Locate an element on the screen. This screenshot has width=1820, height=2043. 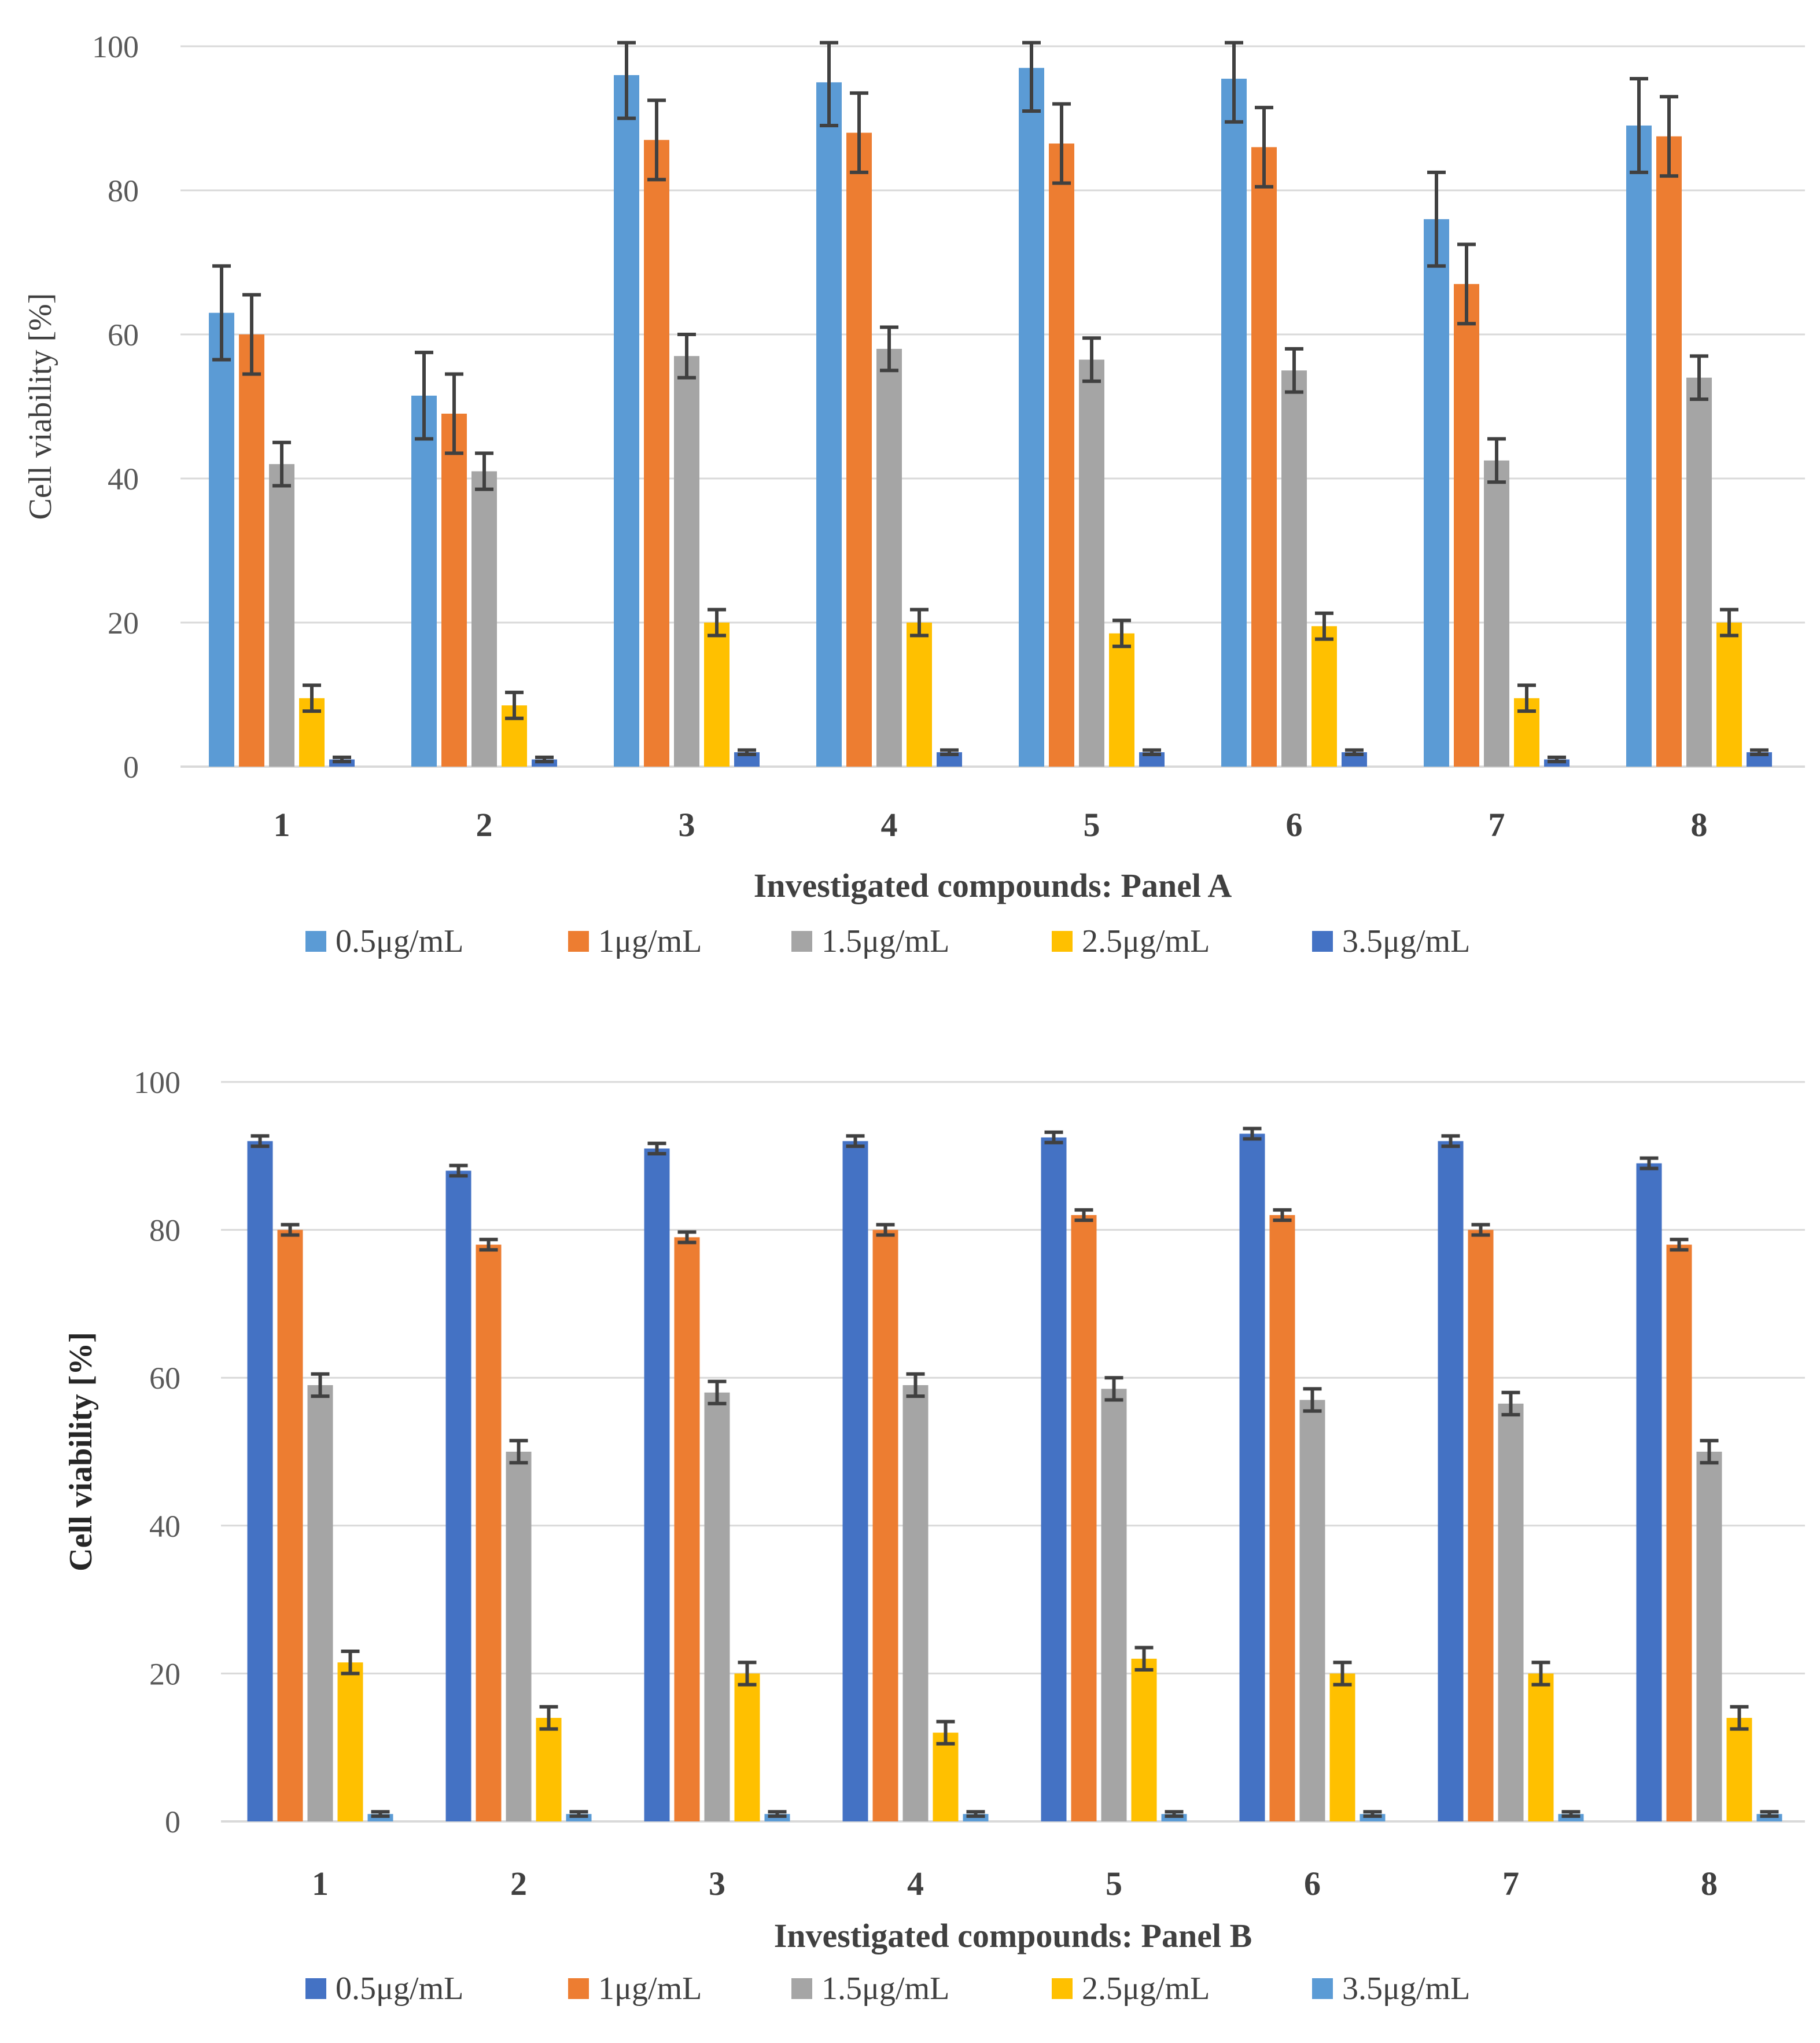
y-tick-label: 60 is located at coordinates (164, 1378).